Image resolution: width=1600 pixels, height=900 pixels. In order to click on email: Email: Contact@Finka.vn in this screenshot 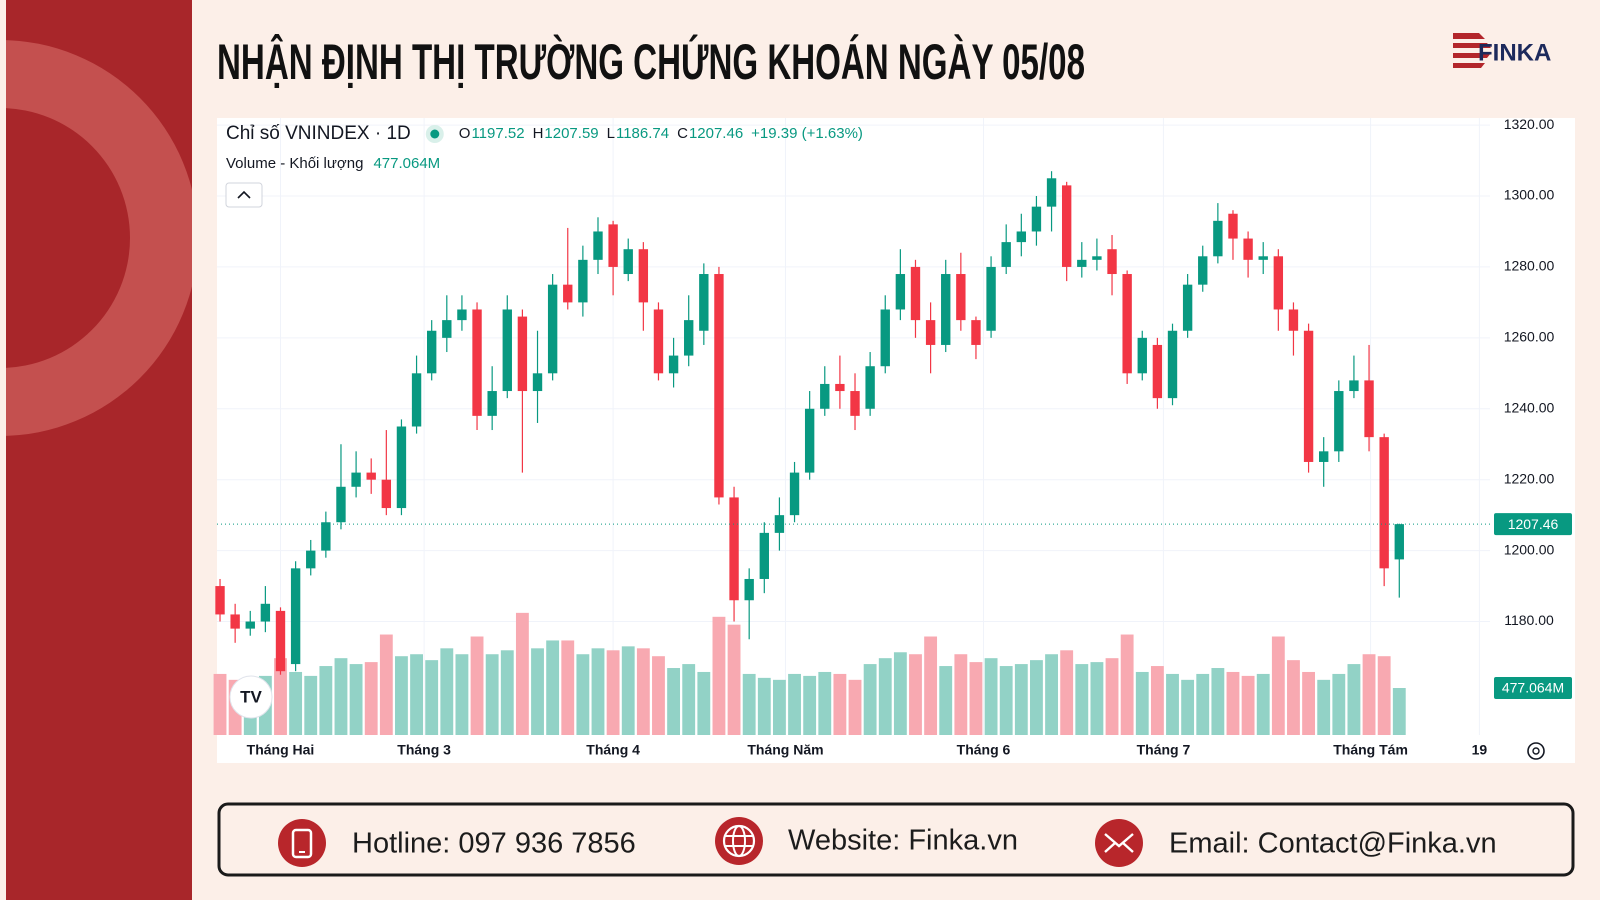, I will do `click(1333, 844)`.